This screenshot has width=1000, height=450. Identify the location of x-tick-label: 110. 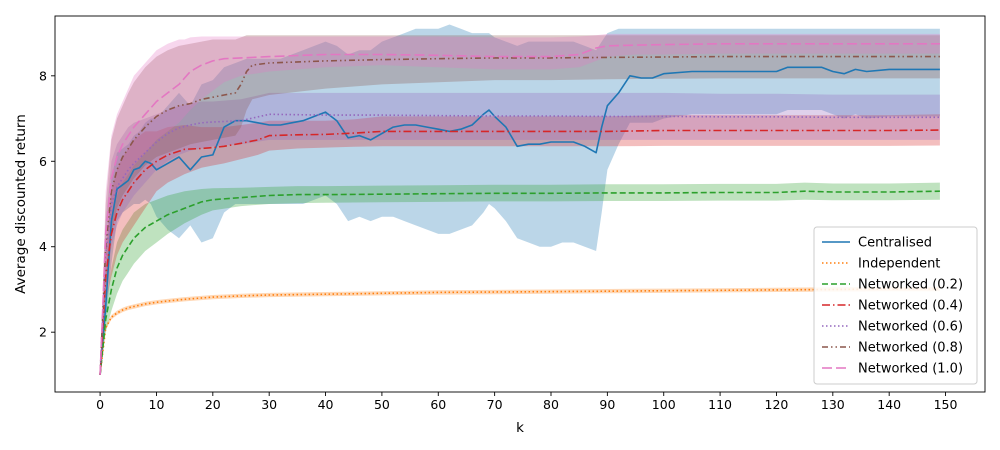
(720, 404).